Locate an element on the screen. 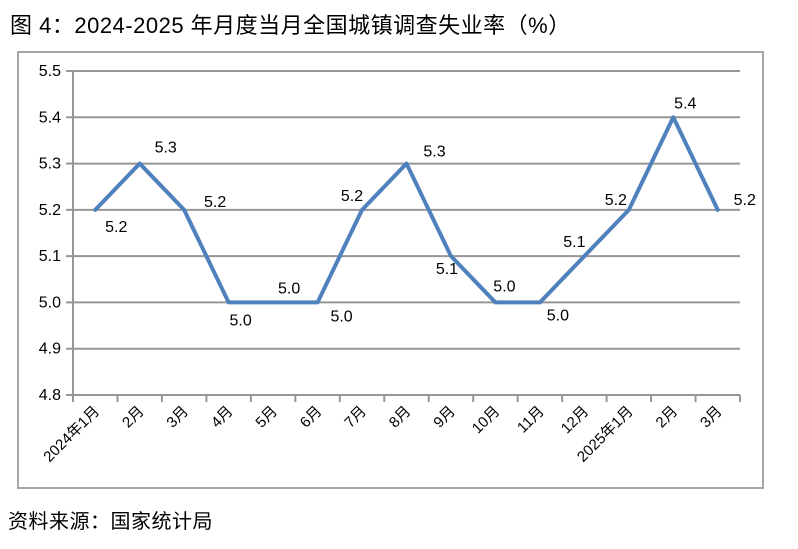  x-axis-label: 6月 is located at coordinates (311, 417).